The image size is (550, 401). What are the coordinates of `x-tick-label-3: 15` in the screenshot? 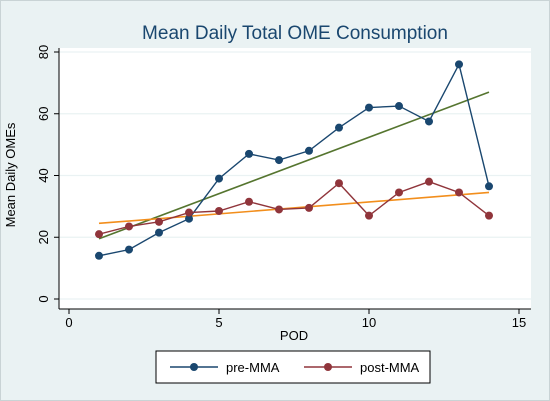 It's located at (519, 322).